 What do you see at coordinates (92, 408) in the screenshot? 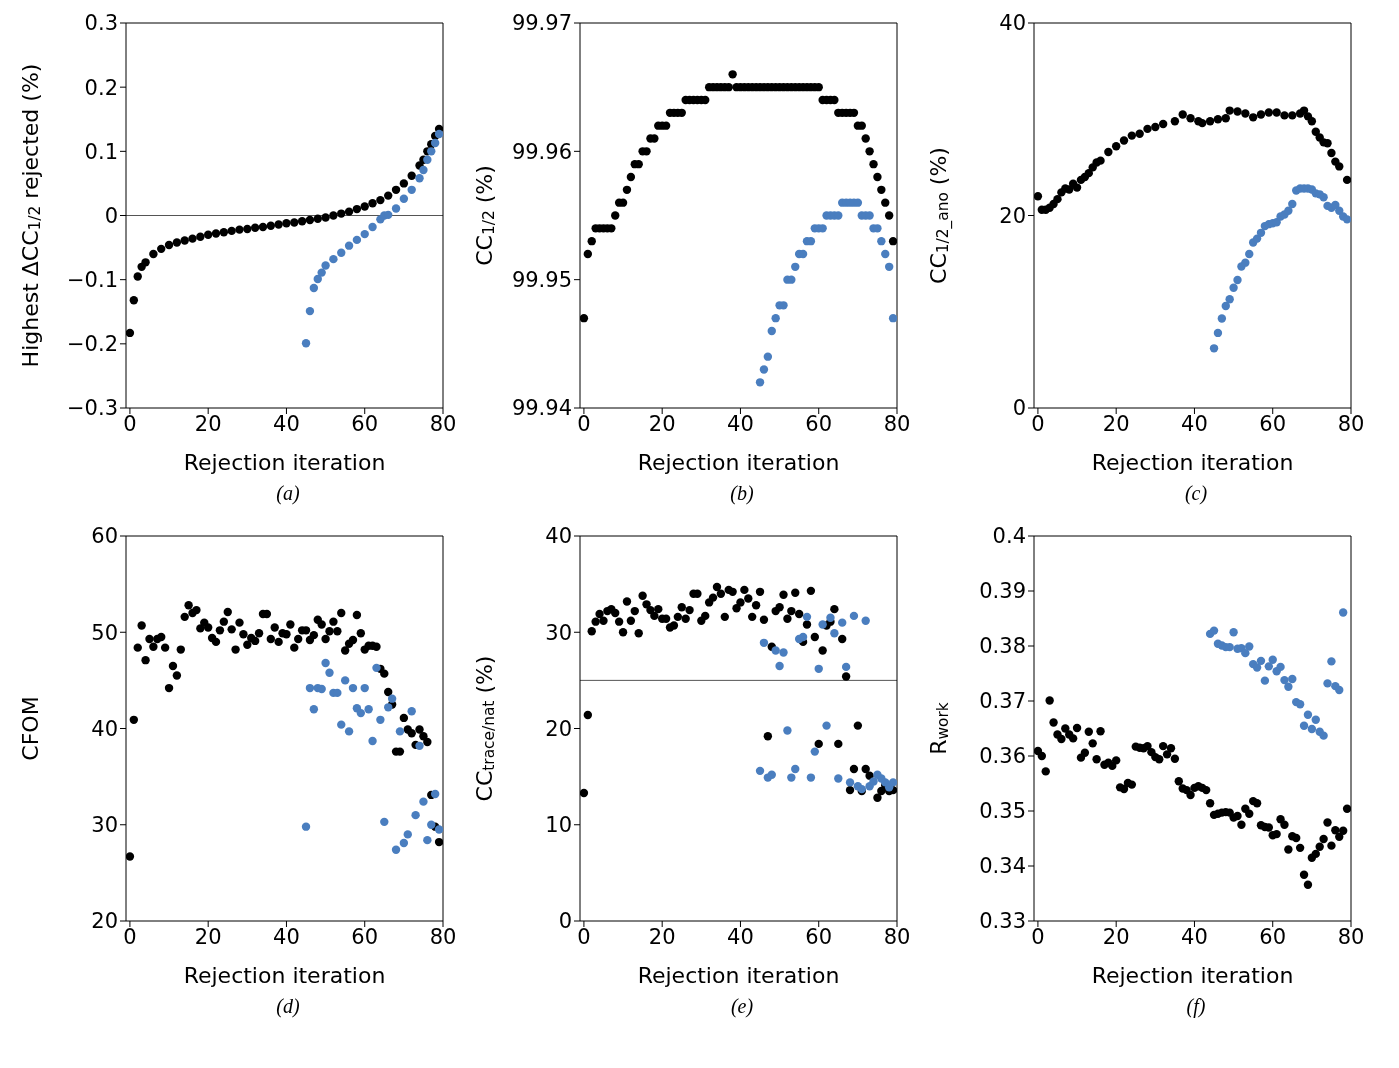
I see `y-tick-label: −0.3` at bounding box center [92, 408].